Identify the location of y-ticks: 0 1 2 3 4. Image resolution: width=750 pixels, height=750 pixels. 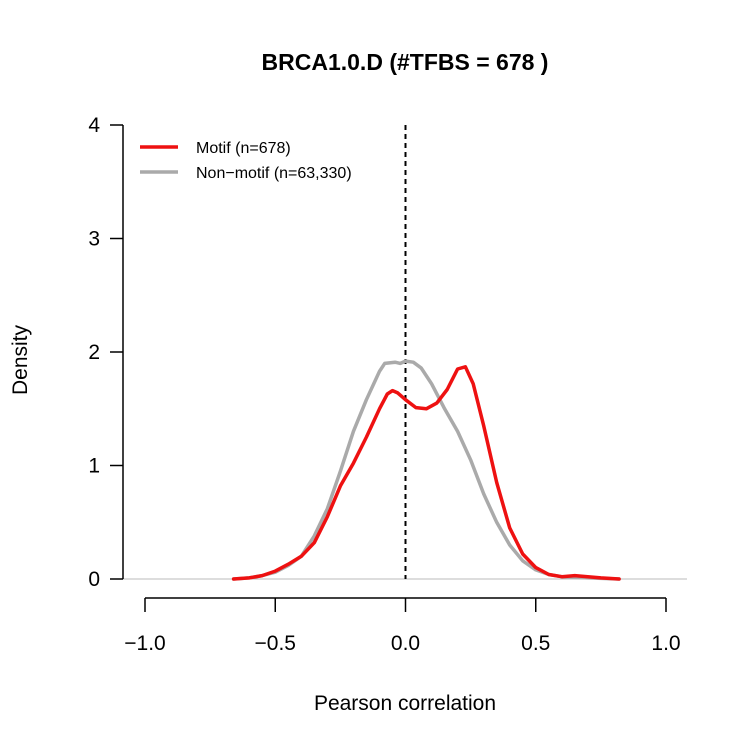
(105, 352).